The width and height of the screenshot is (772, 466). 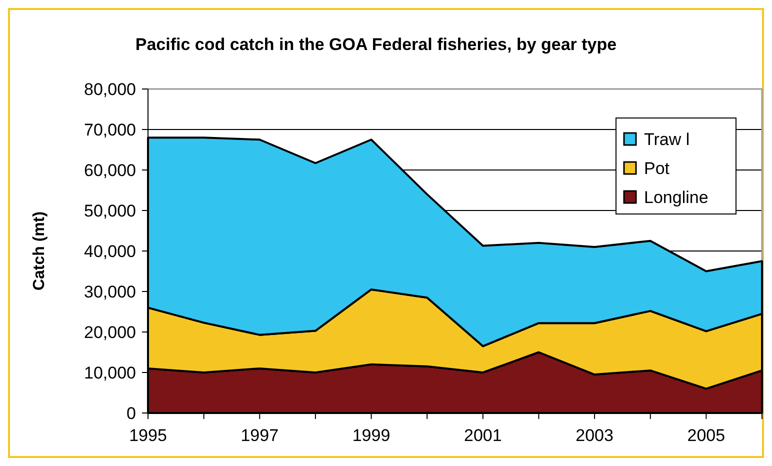 What do you see at coordinates (259, 435) in the screenshot?
I see `x-tick-label: 1997` at bounding box center [259, 435].